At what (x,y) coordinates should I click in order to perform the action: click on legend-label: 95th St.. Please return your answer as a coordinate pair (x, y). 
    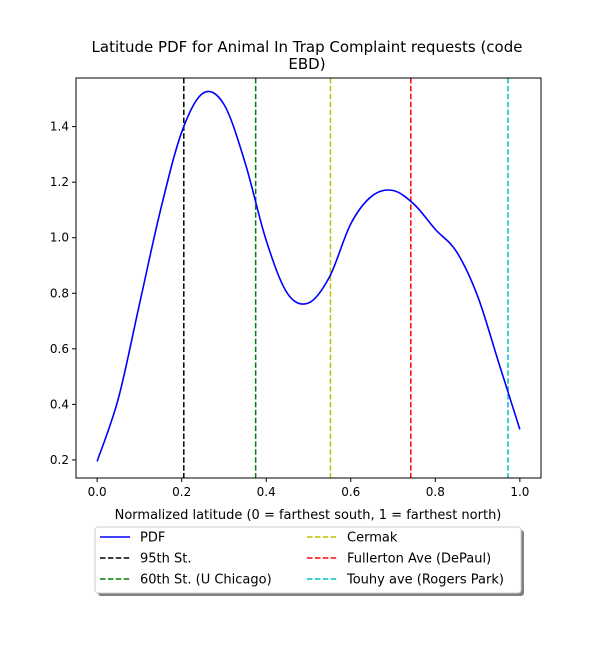
    Looking at the image, I should click on (166, 559).